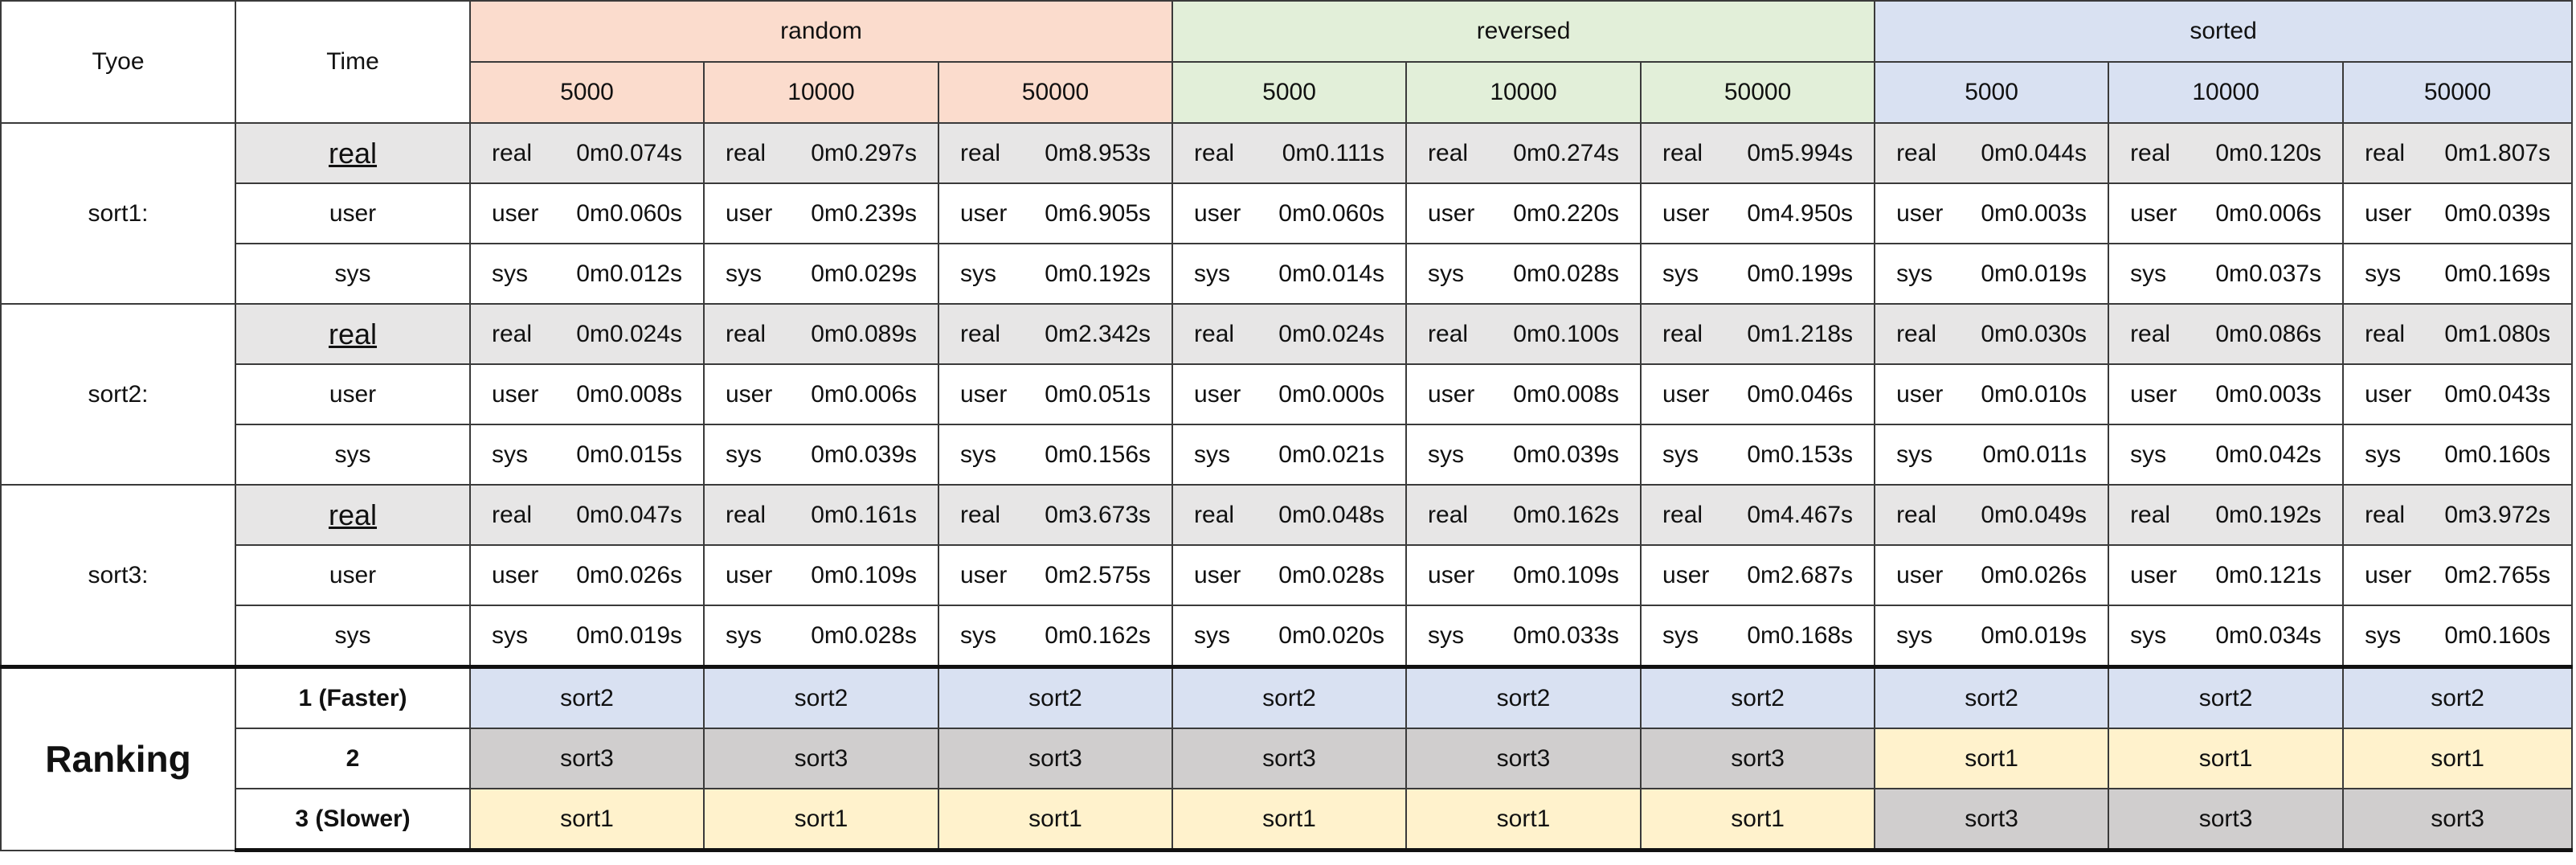 Image resolution: width=2576 pixels, height=865 pixels. Describe the element at coordinates (821, 820) in the screenshot. I see `ranking-cell: sort1` at that location.